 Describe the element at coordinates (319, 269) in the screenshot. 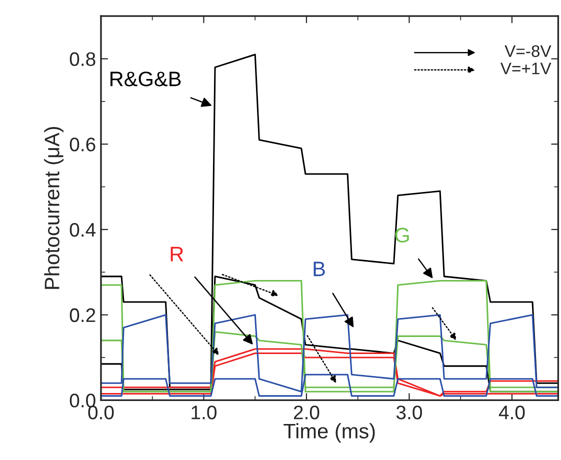

I see `annotation: B` at that location.